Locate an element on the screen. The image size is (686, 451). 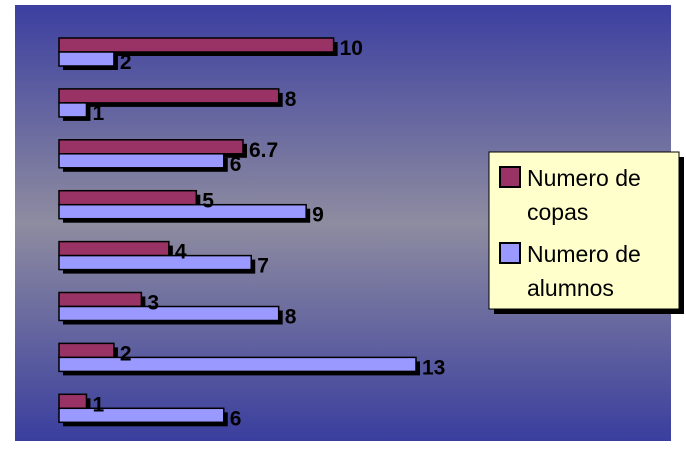
data-label-alumnos-3: 6 is located at coordinates (236, 164).